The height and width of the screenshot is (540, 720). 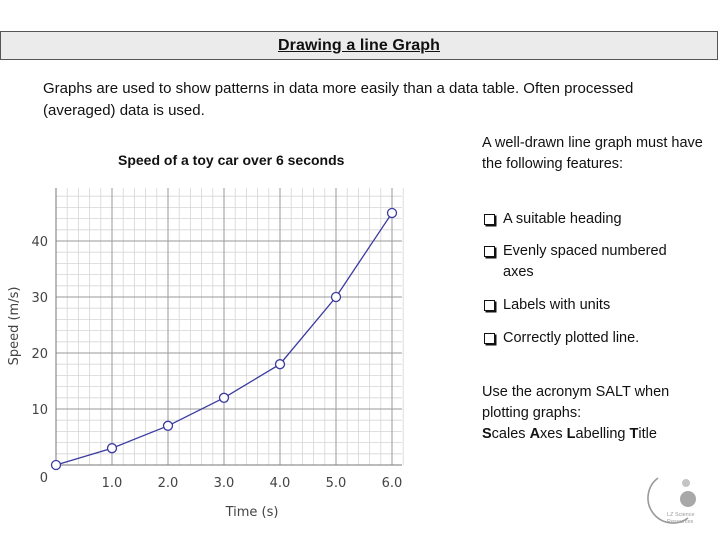 I want to click on chart-title: Speed of a toy car over 6 seconds, so click(x=231, y=160).